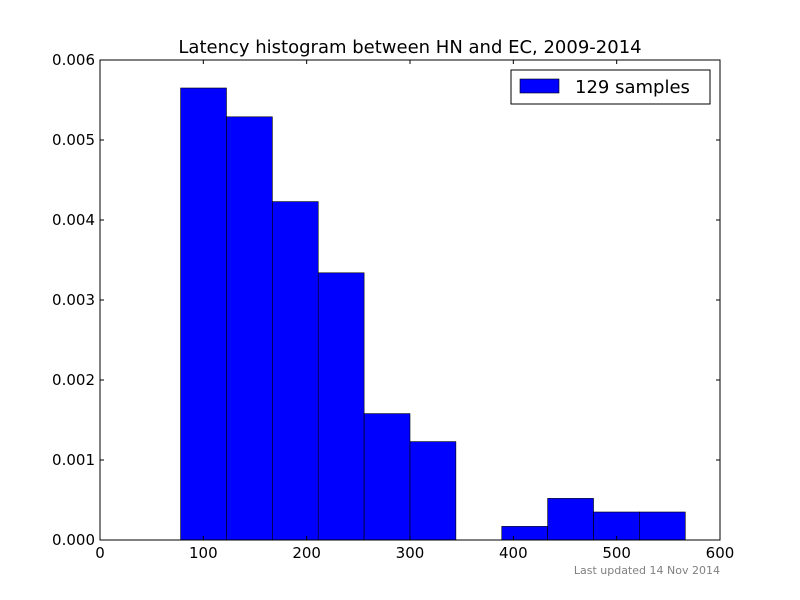 Image resolution: width=800 pixels, height=600 pixels. I want to click on y-tick-label: 0.002, so click(73, 380).